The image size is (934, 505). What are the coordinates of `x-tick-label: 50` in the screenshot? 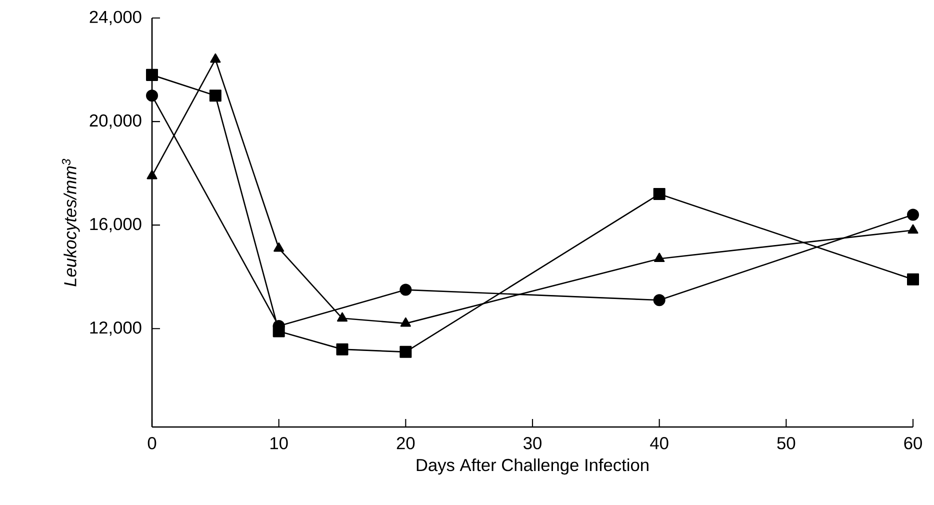 It's located at (786, 443).